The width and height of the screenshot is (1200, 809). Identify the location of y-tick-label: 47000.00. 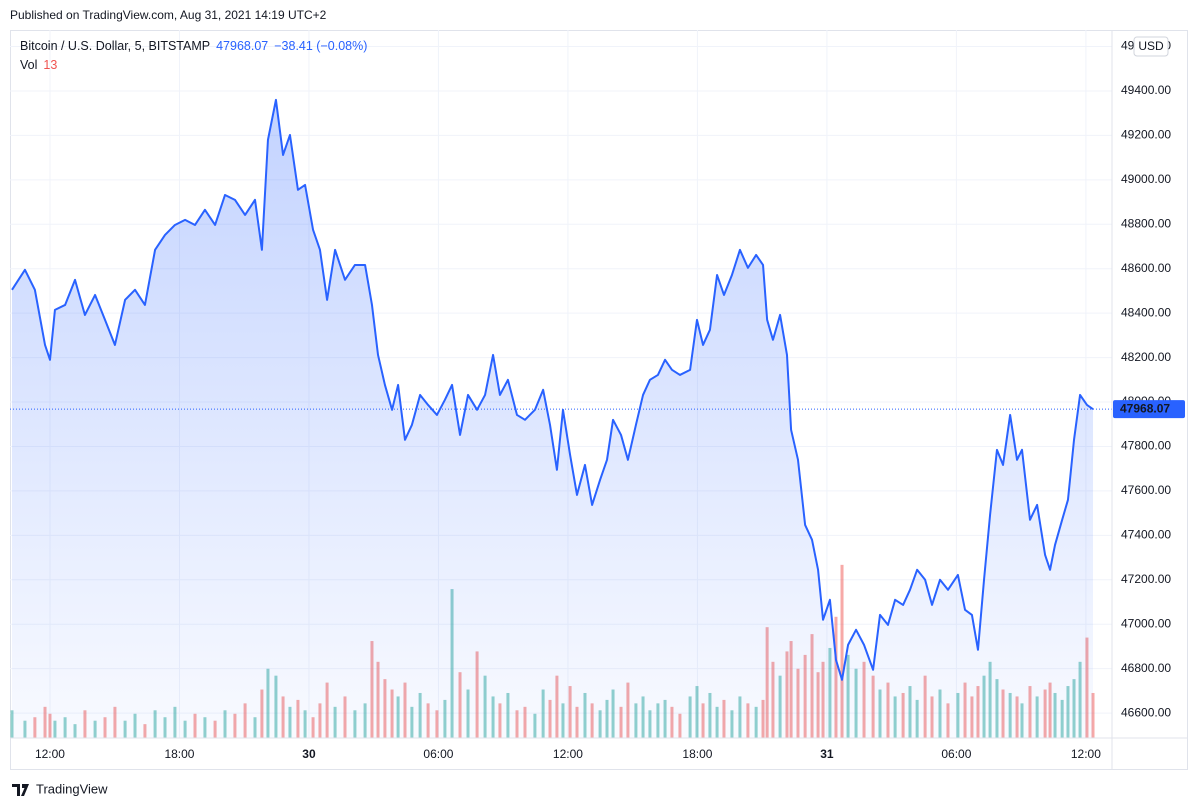
(1146, 623).